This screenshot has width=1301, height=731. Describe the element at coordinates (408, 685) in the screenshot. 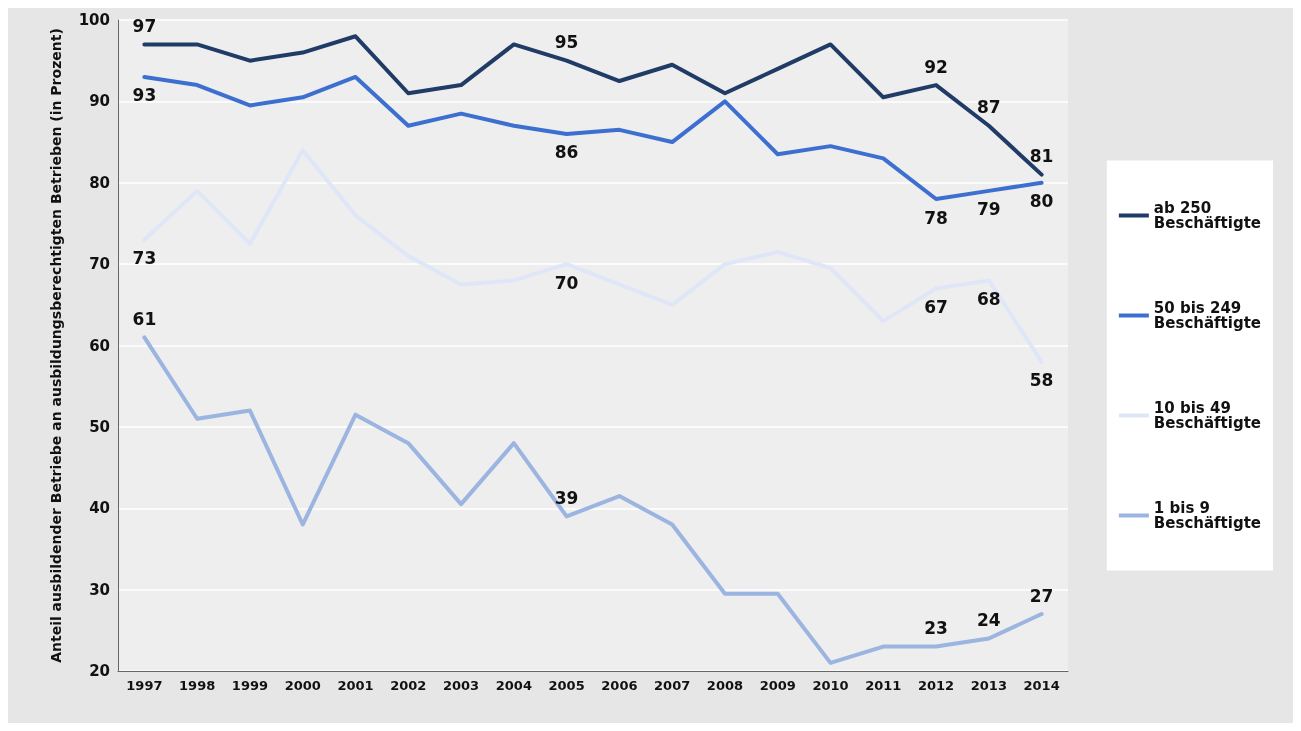

I see `x-tick-label: 2002` at that location.